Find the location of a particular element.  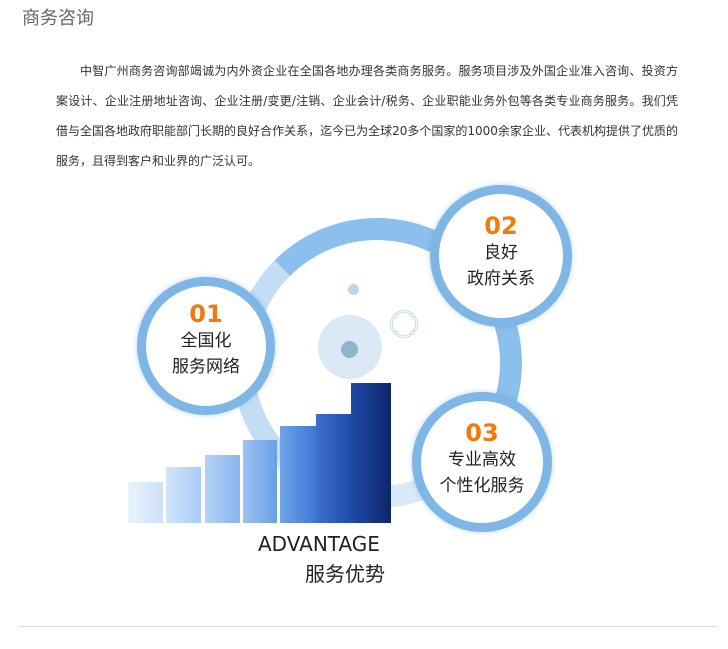

bar-chart-graphic is located at coordinates (260, 451).